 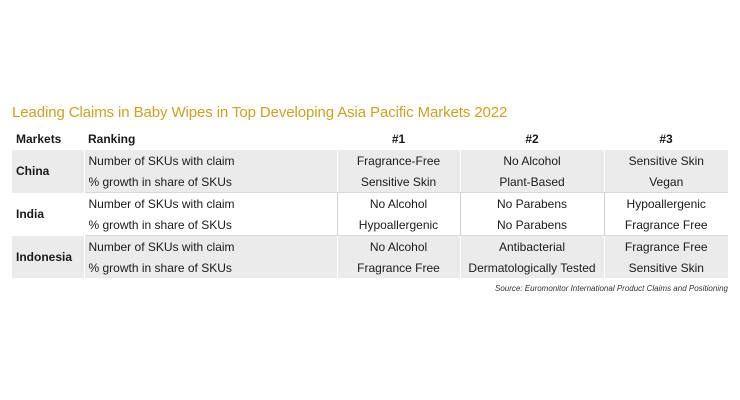 What do you see at coordinates (531, 267) in the screenshot?
I see `value-cell: Dermatologically Tested` at bounding box center [531, 267].